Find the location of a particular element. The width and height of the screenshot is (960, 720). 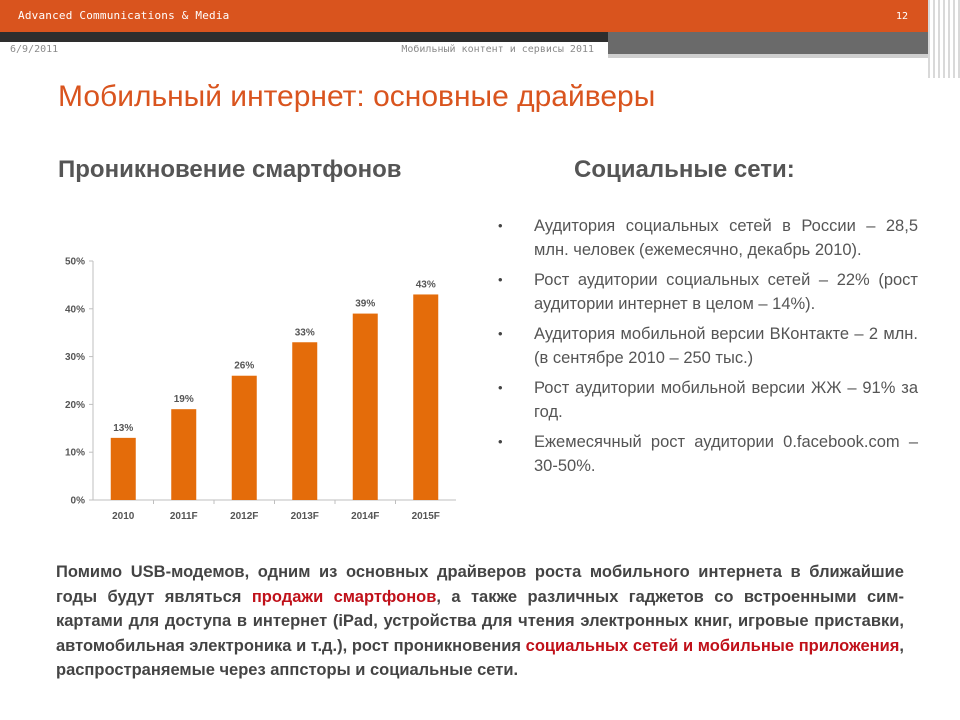

y-tick-label: 40% is located at coordinates (75, 309).